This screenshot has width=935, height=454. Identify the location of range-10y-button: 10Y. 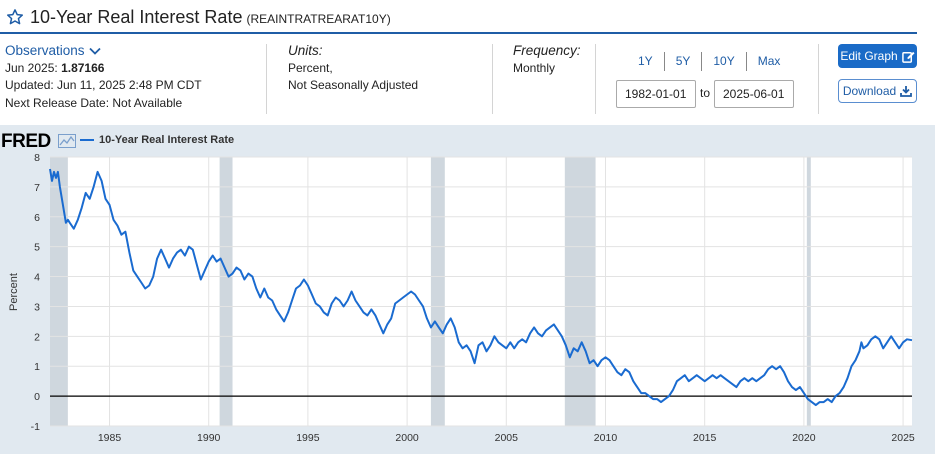
(723, 61).